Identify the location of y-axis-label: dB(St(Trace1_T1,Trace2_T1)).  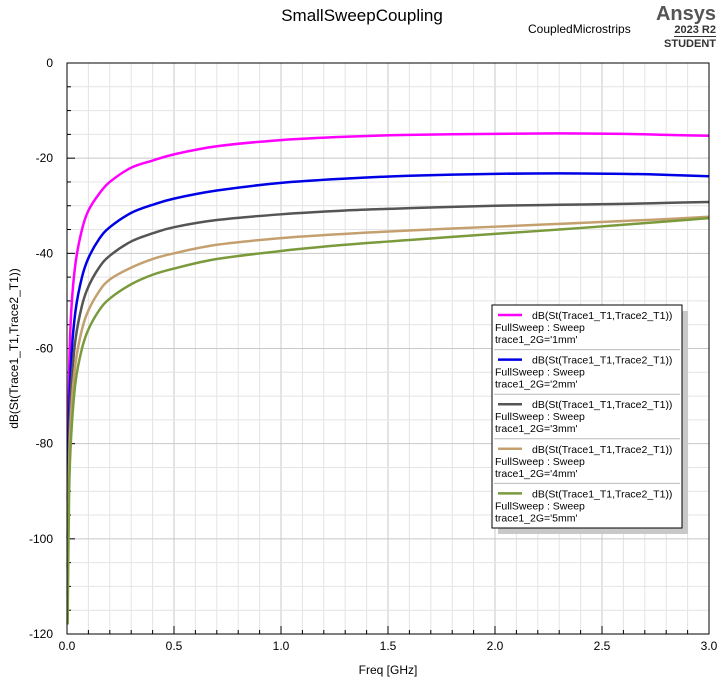
(14, 348).